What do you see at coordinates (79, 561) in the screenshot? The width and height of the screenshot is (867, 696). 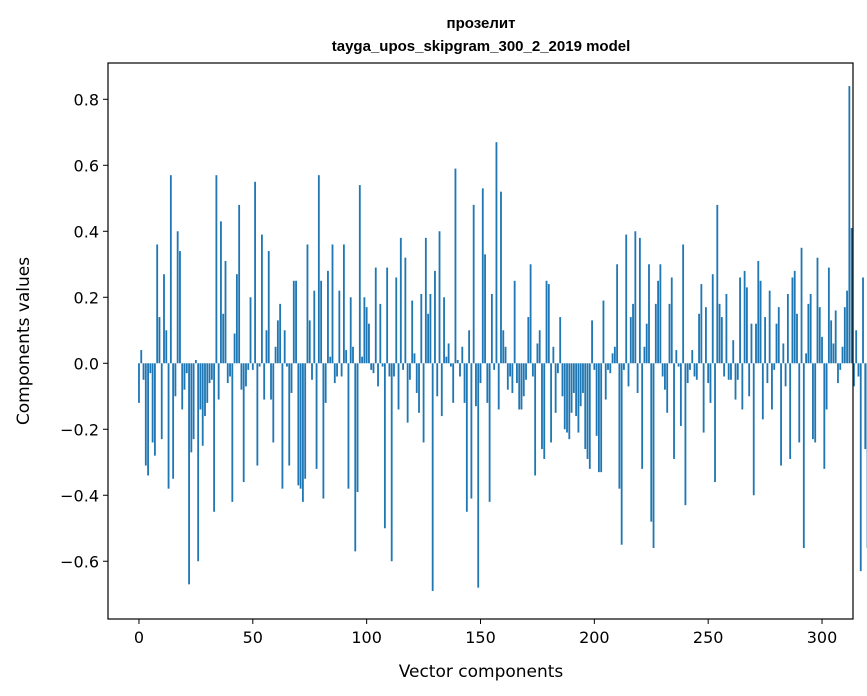 I see `y-tick-label: −0.6` at bounding box center [79, 561].